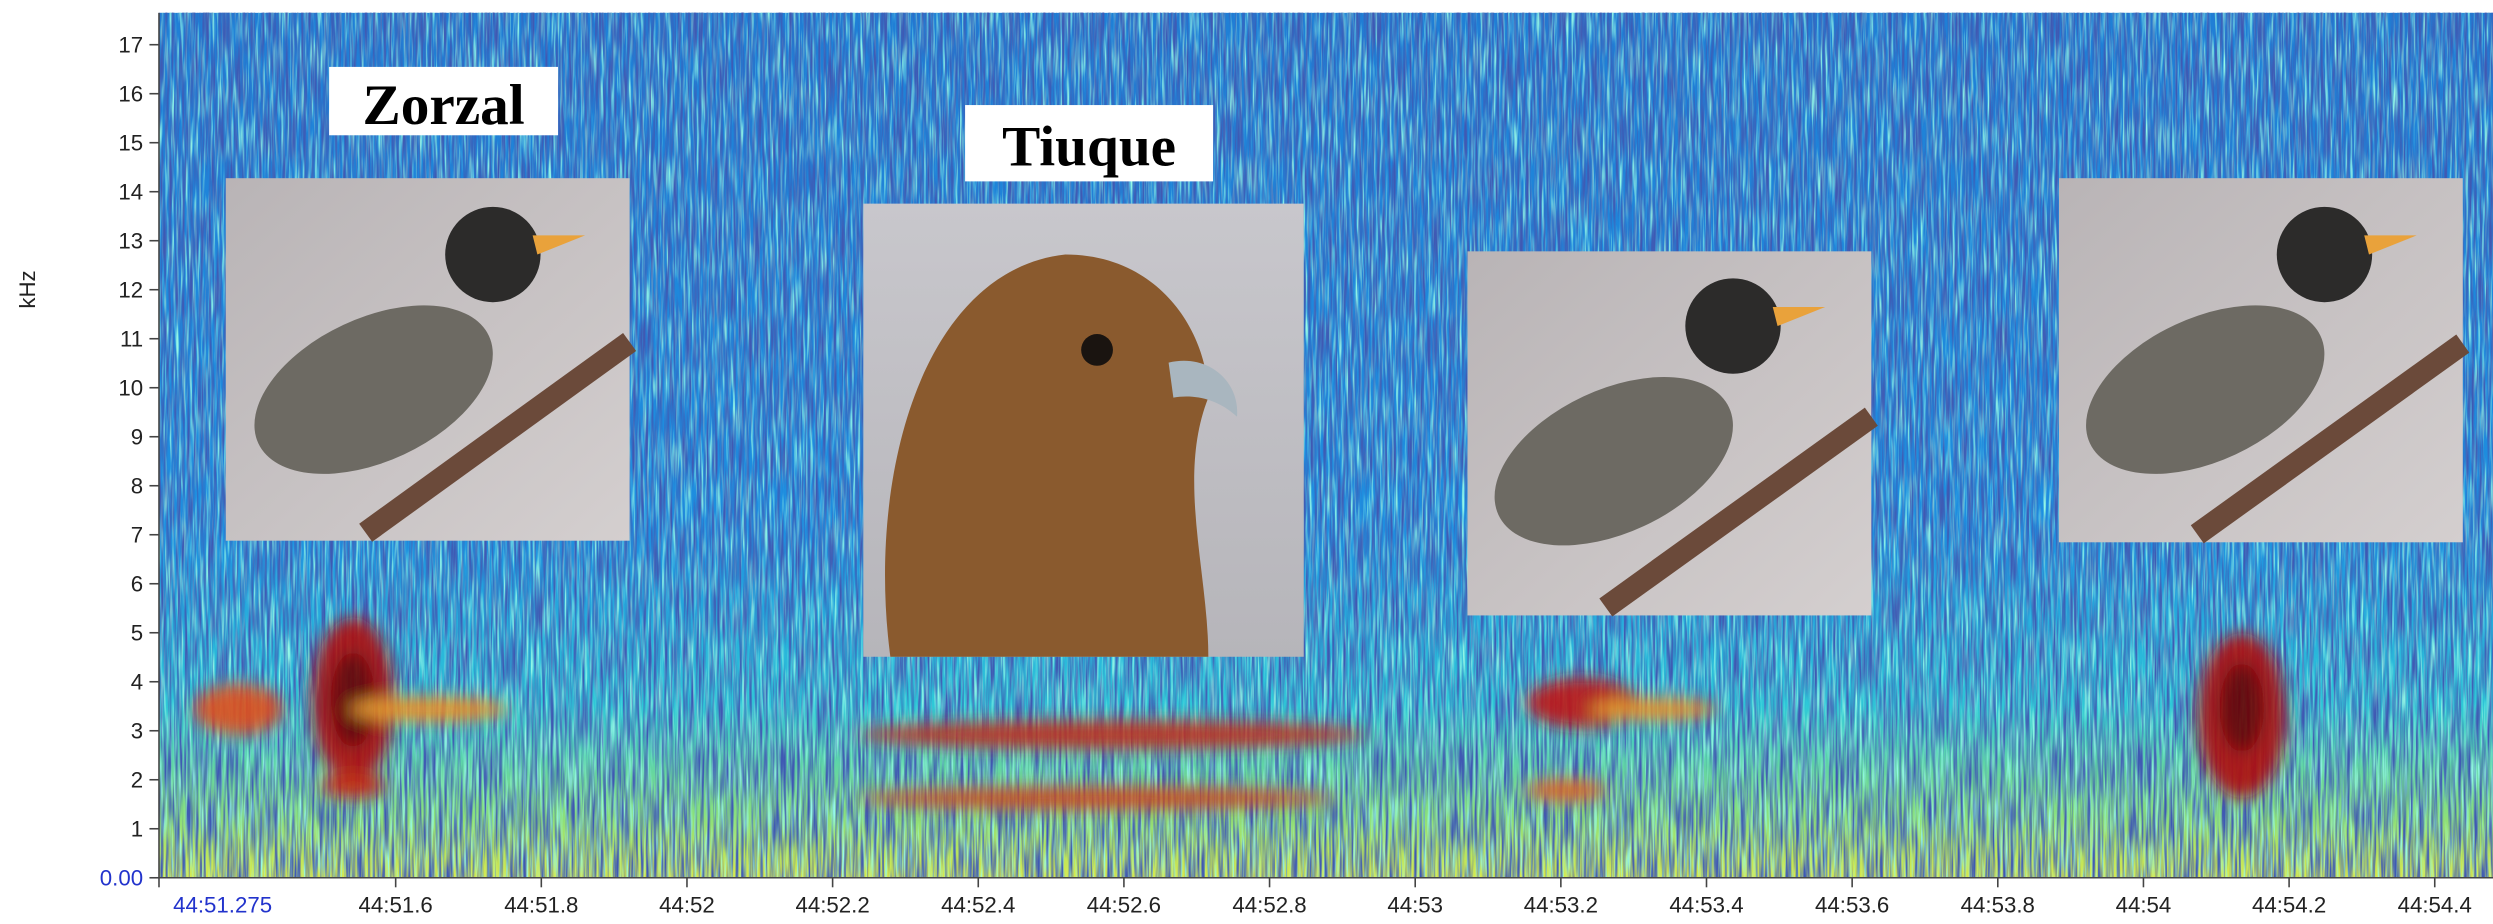 The height and width of the screenshot is (924, 2493). What do you see at coordinates (444, 105) in the screenshot?
I see `annotation: Zorzal` at bounding box center [444, 105].